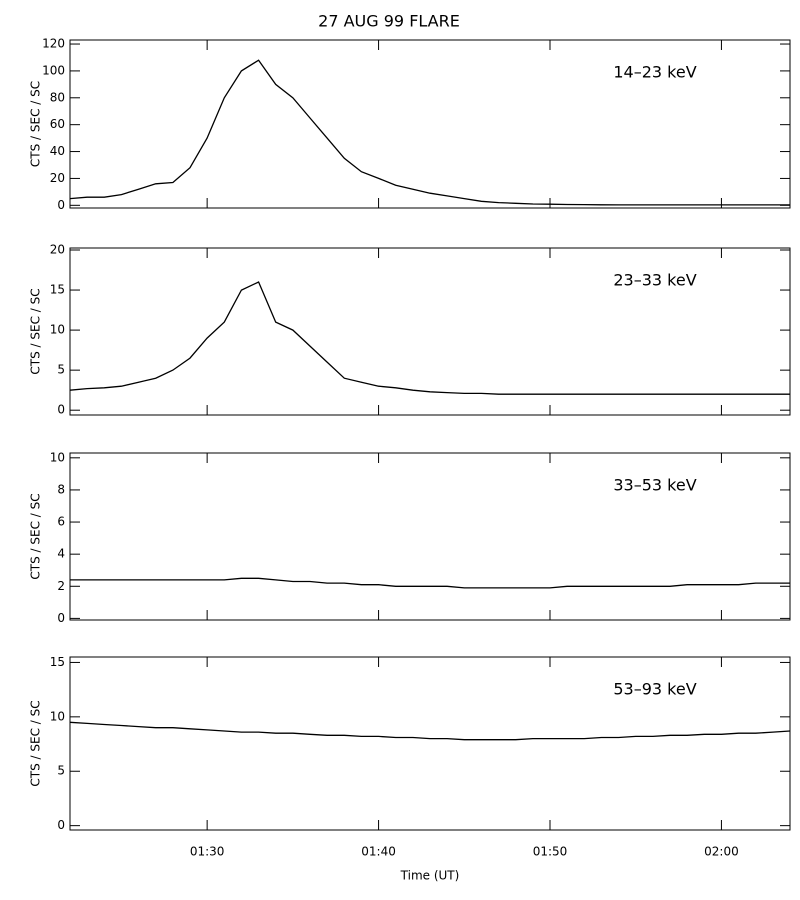 The image size is (800, 900). What do you see at coordinates (57, 124) in the screenshot?
I see `y-tick-label: 60` at bounding box center [57, 124].